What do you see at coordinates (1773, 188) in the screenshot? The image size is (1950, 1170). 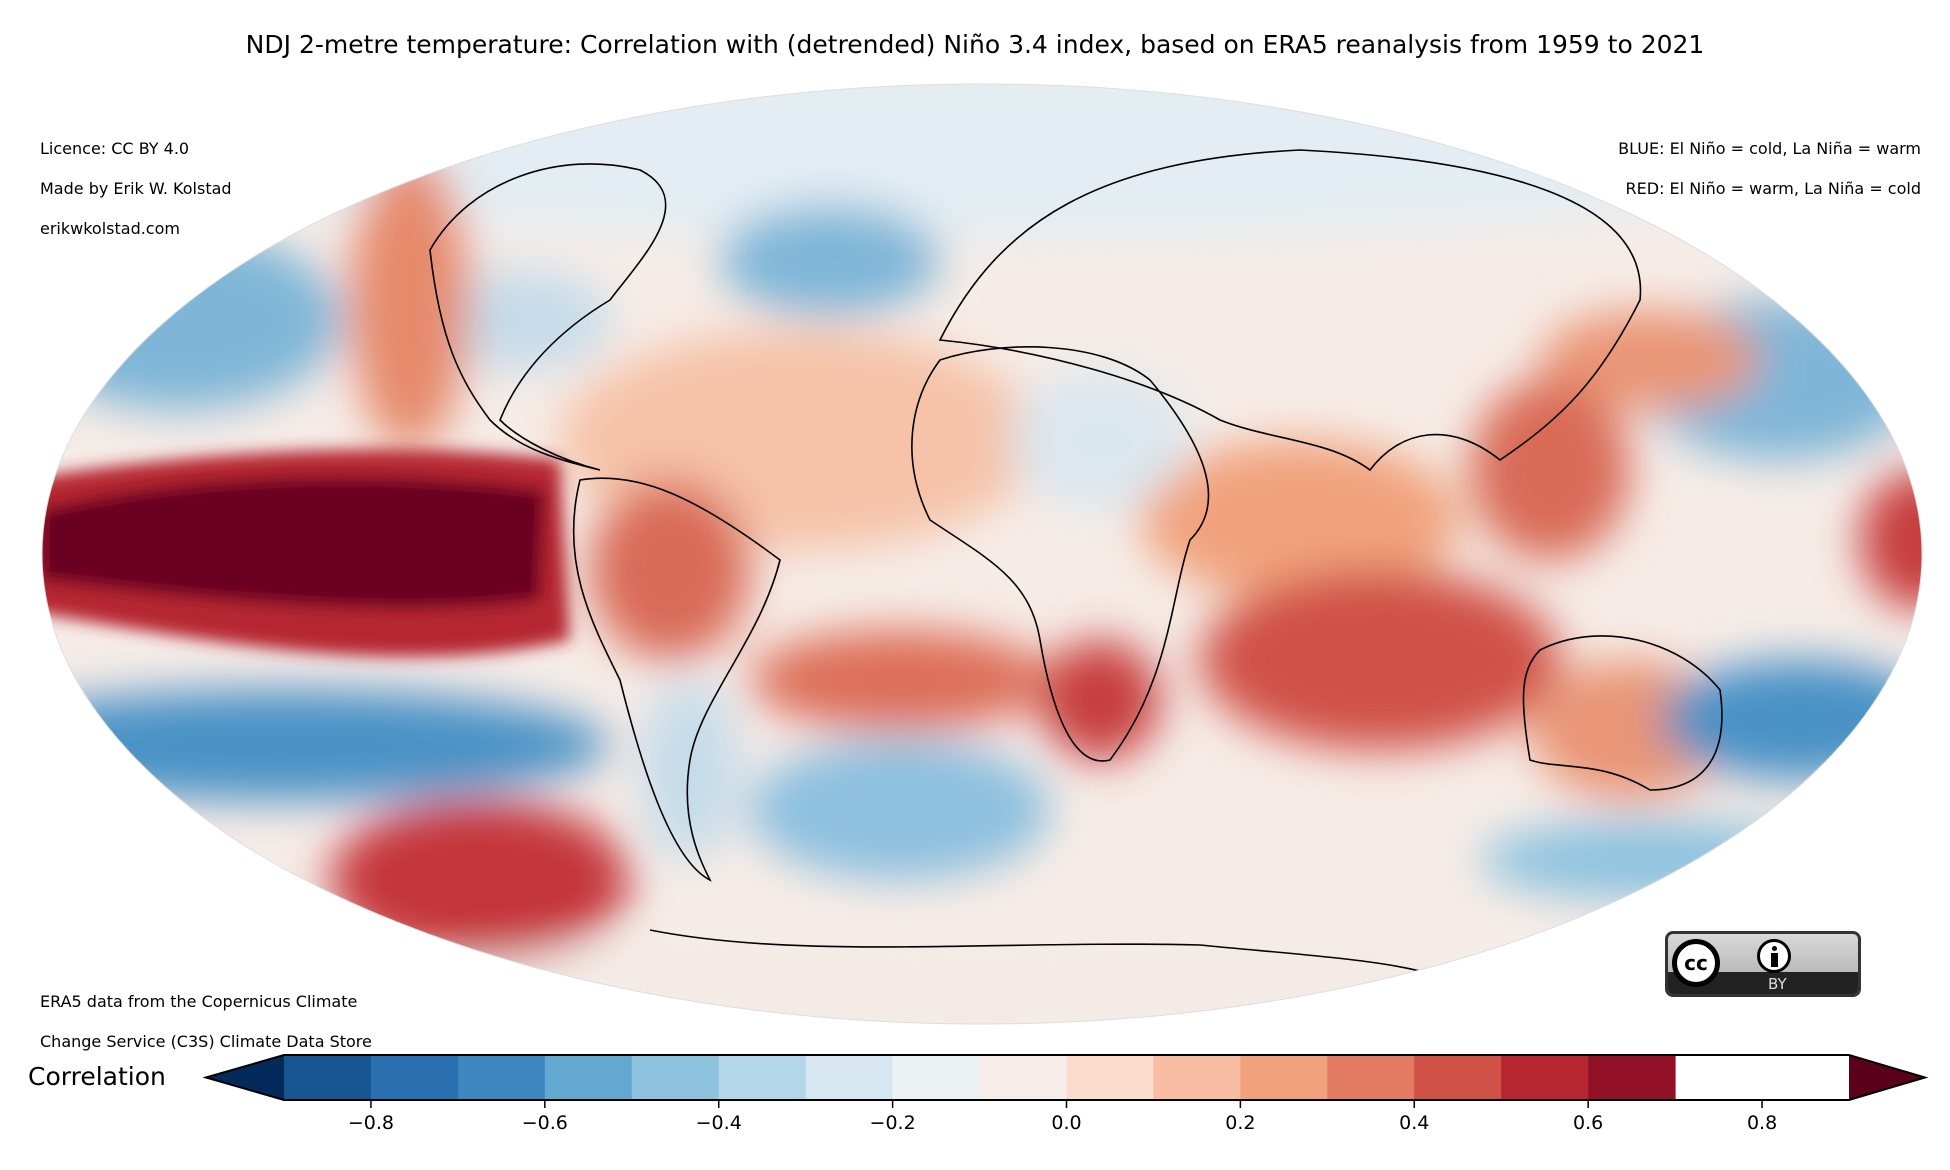 I see `red-meaning: RED: El Niño = warm, La Niña = cold` at bounding box center [1773, 188].